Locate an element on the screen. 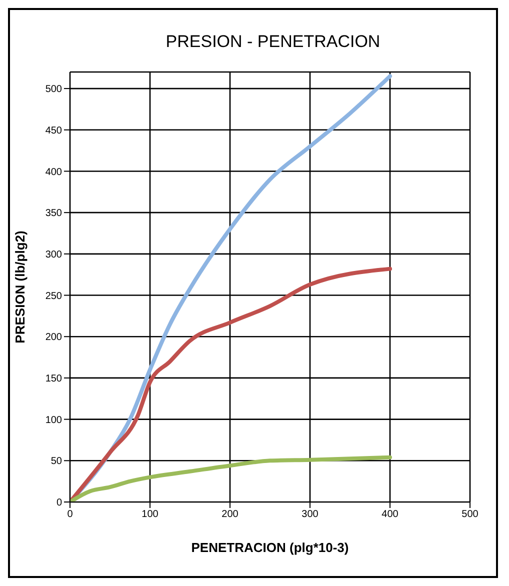  x-tick-label: 200 is located at coordinates (230, 514).